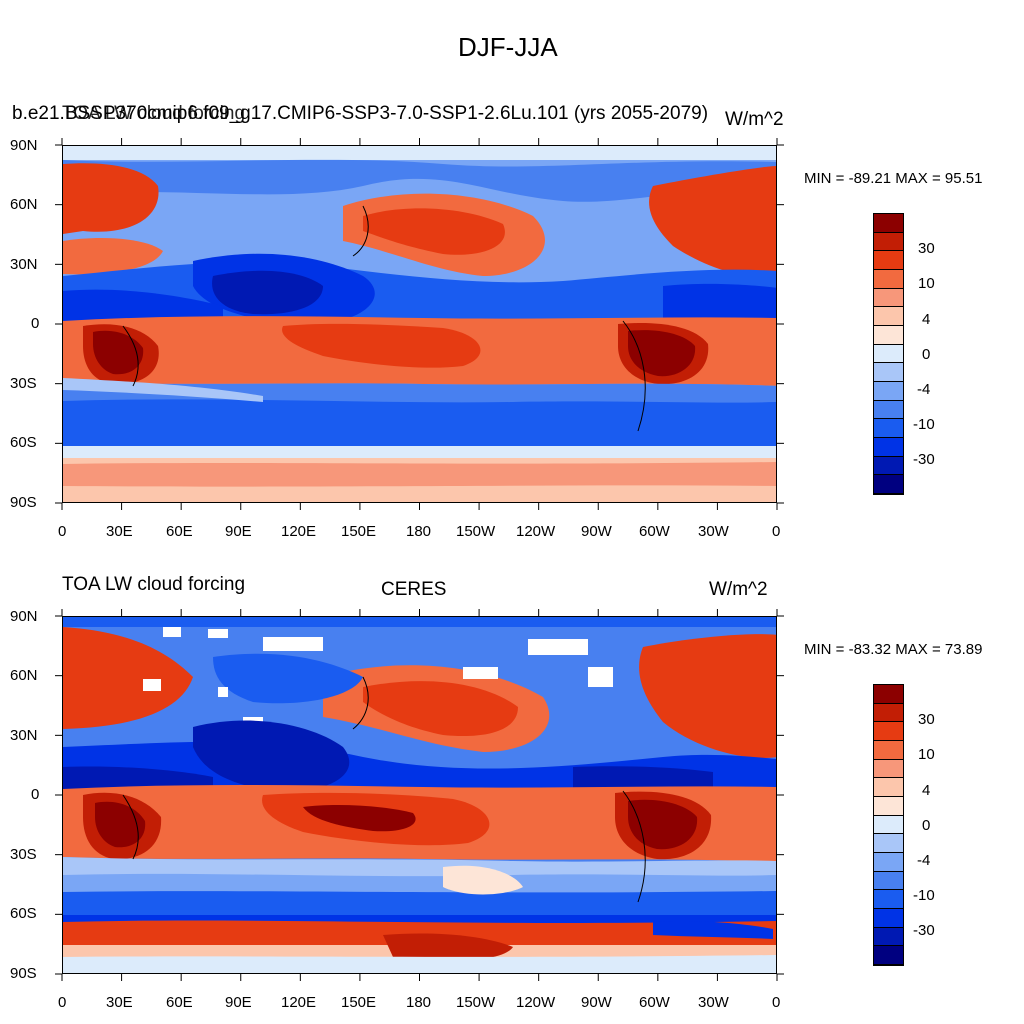 The width and height of the screenshot is (1024, 1024). Describe the element at coordinates (24, 264) in the screenshot. I see `panel1-lat-label: 30N` at that location.